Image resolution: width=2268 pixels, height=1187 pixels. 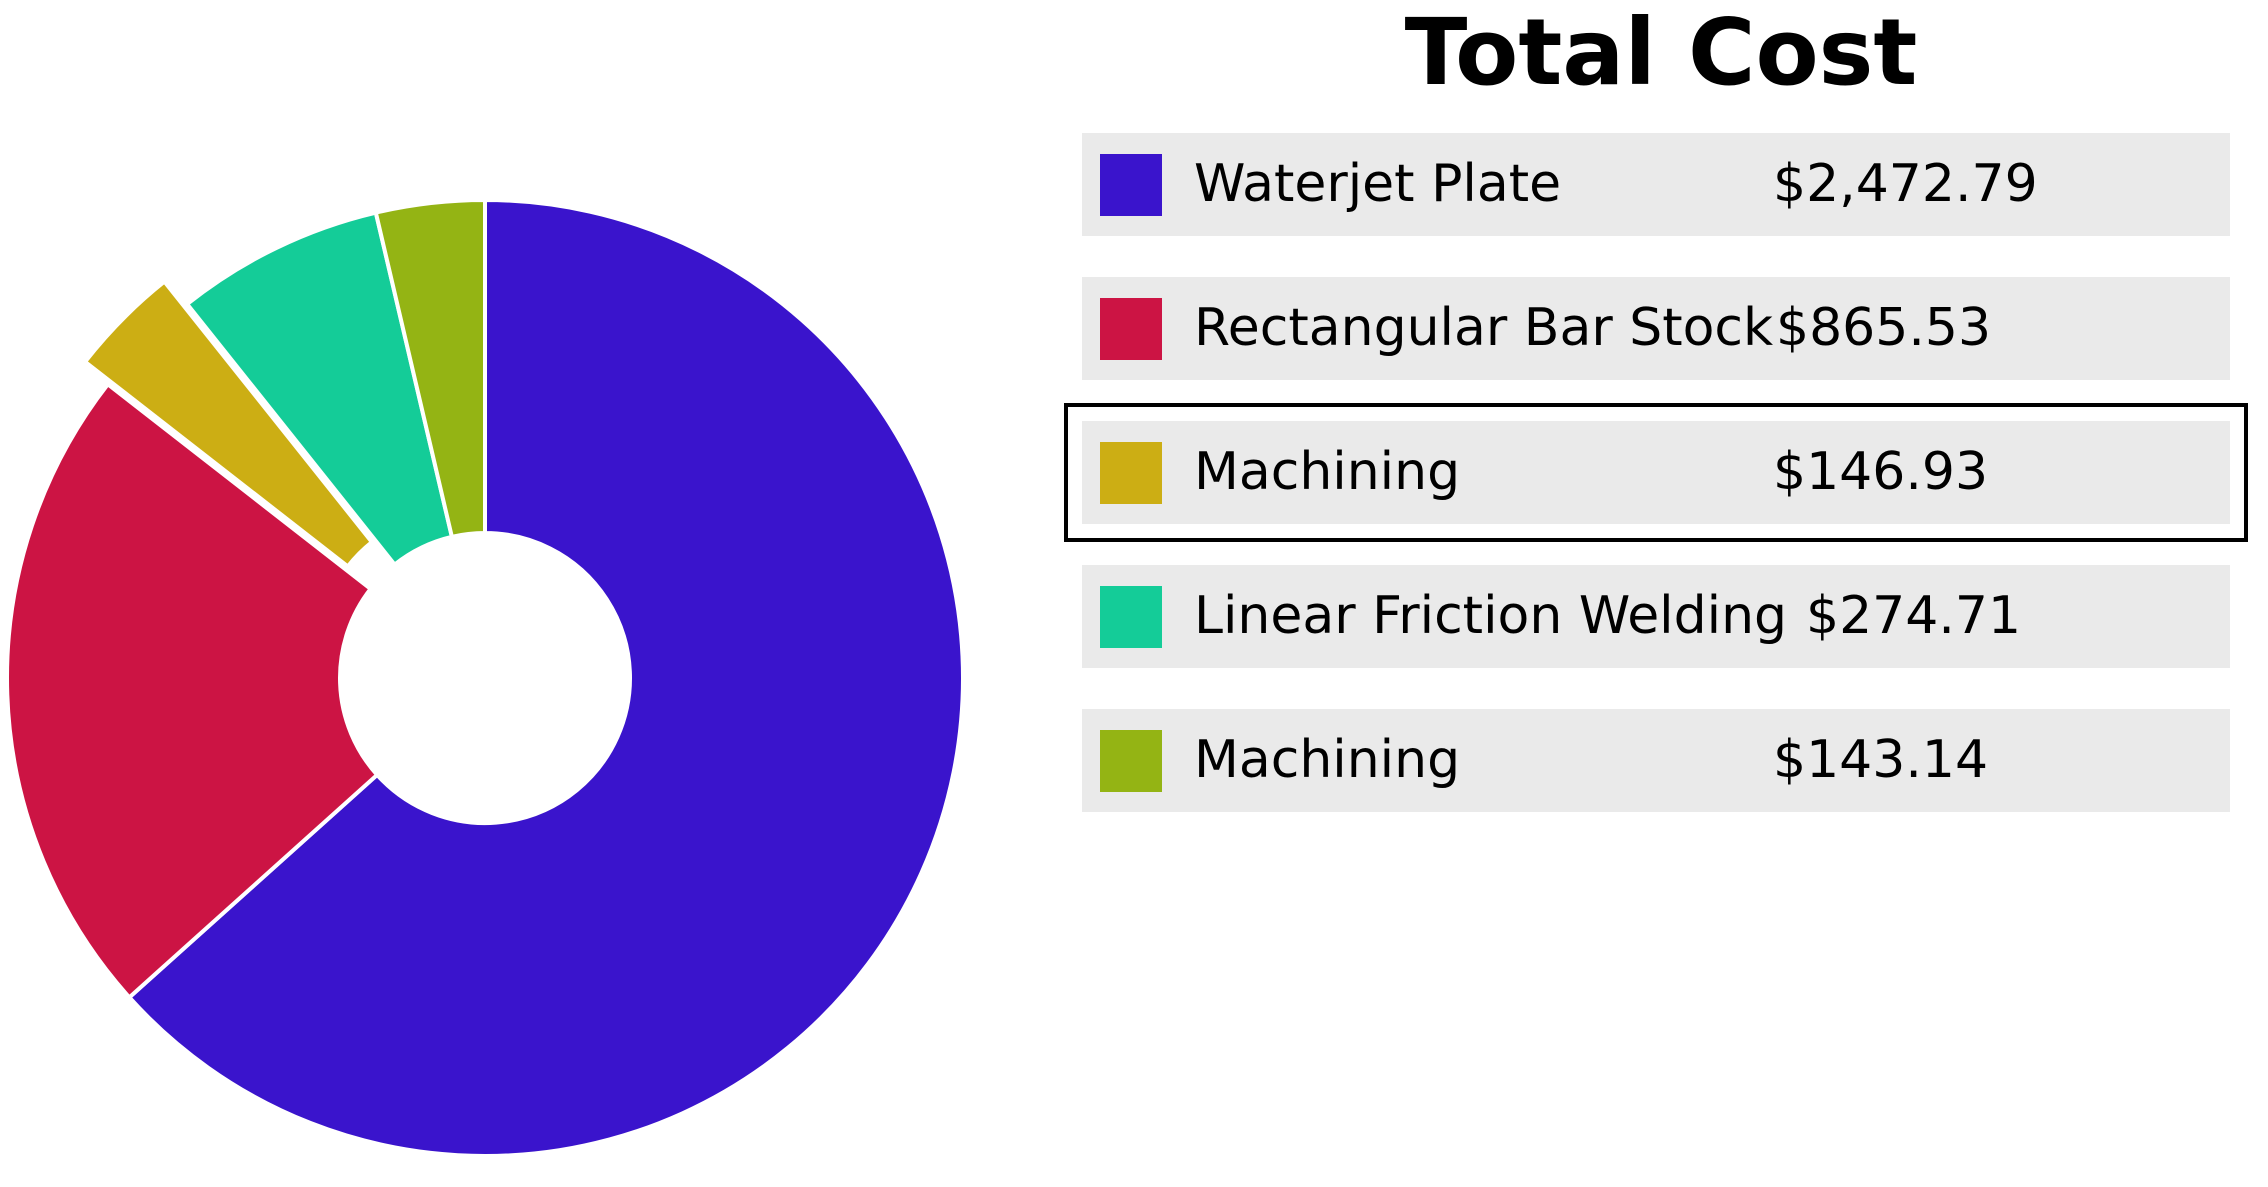 What do you see at coordinates (1656, 184) in the screenshot?
I see `legend-item-waterjet-plate: Waterjet Plate $2,472.79` at bounding box center [1656, 184].